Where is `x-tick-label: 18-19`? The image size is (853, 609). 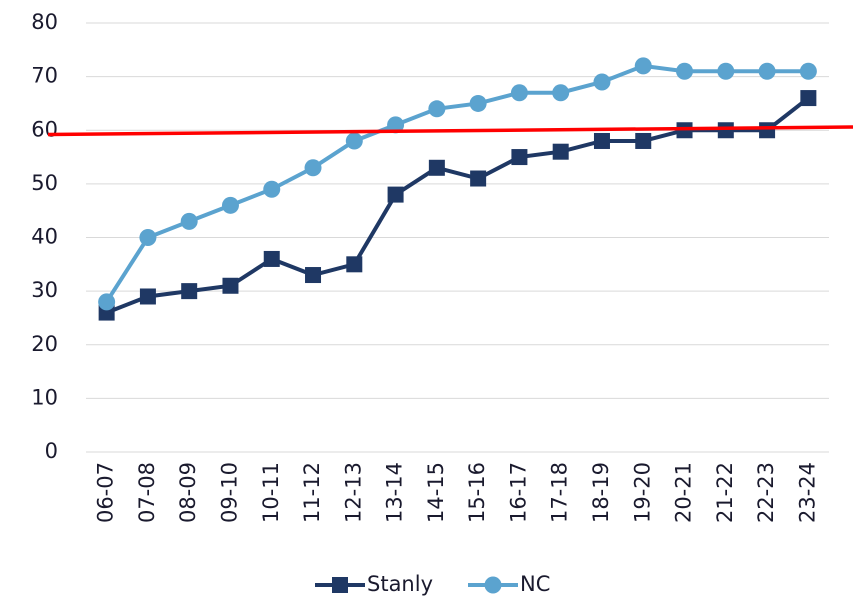
x-tick-label: 18-19 is located at coordinates (601, 492).